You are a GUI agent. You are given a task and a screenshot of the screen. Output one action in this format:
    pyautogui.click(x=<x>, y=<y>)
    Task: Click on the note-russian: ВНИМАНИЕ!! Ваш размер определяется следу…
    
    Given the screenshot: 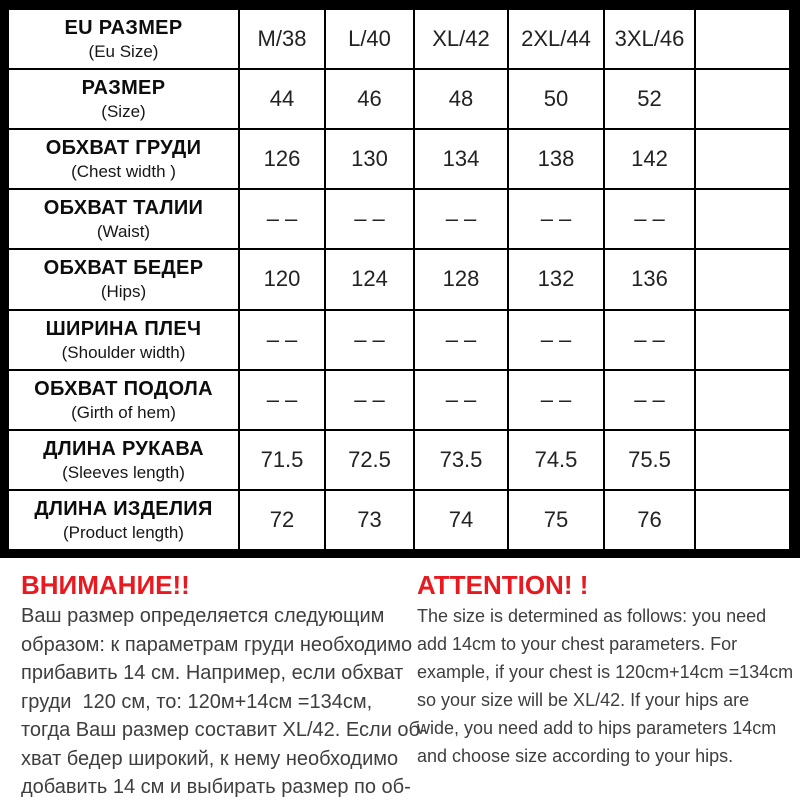 What is the action you would take?
    pyautogui.click(x=224, y=685)
    